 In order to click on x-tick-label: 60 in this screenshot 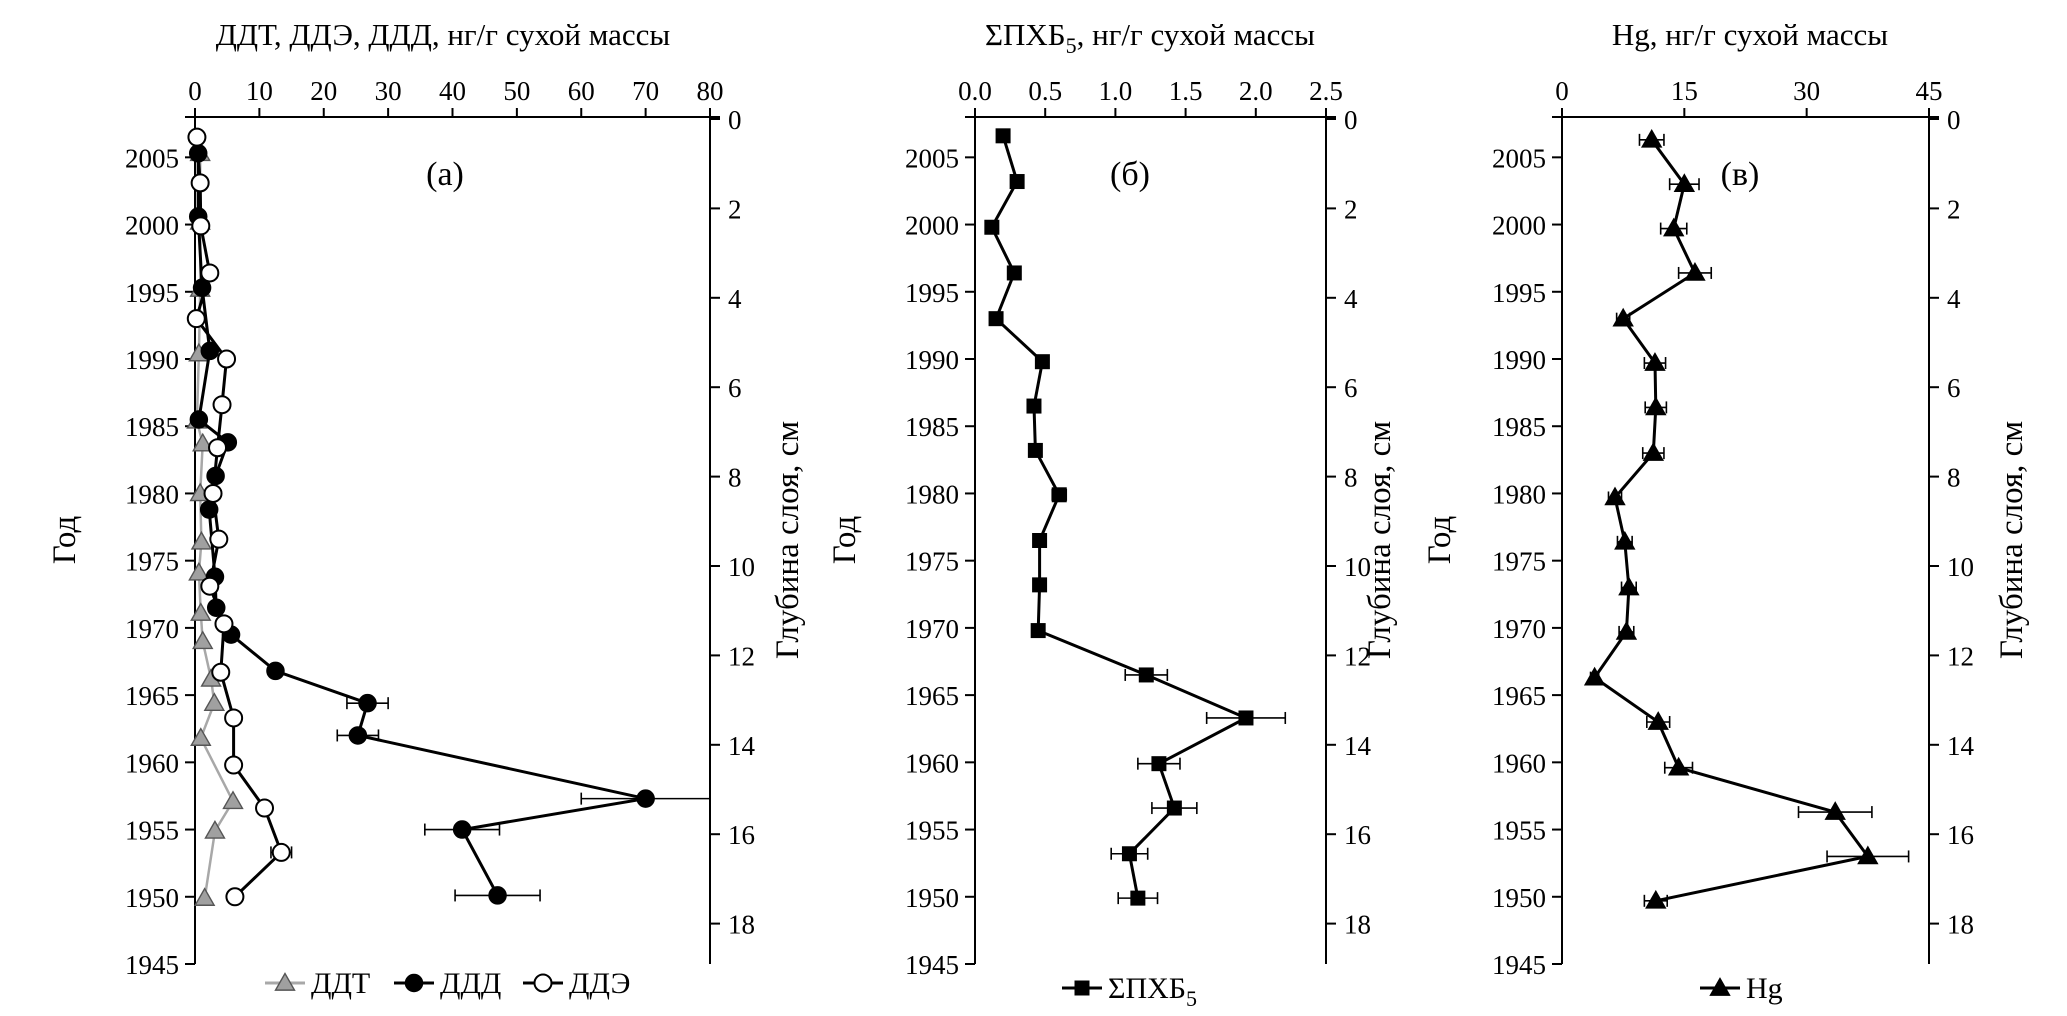, I will do `click(581, 91)`.